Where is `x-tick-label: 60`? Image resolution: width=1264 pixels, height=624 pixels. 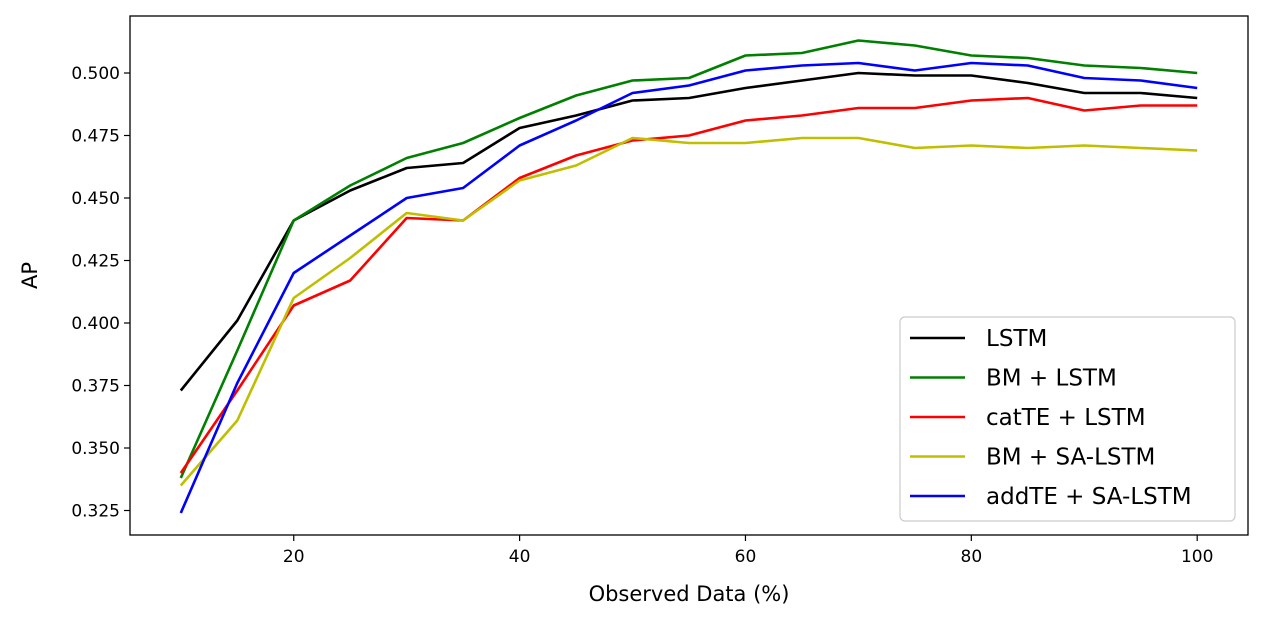
x-tick-label: 60 is located at coordinates (746, 557).